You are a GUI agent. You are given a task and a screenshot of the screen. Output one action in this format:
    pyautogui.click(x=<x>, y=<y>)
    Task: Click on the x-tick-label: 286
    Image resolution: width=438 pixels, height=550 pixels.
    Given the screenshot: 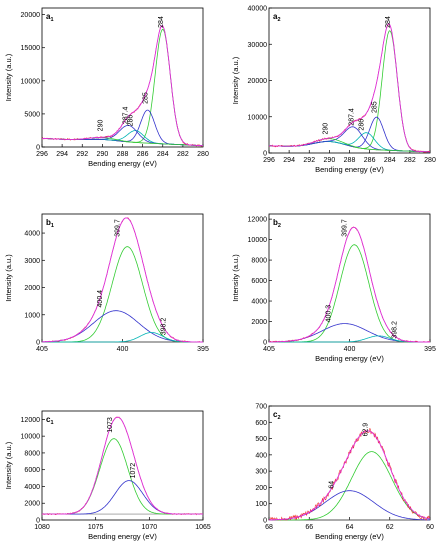 What is the action you would take?
    pyautogui.click(x=143, y=154)
    